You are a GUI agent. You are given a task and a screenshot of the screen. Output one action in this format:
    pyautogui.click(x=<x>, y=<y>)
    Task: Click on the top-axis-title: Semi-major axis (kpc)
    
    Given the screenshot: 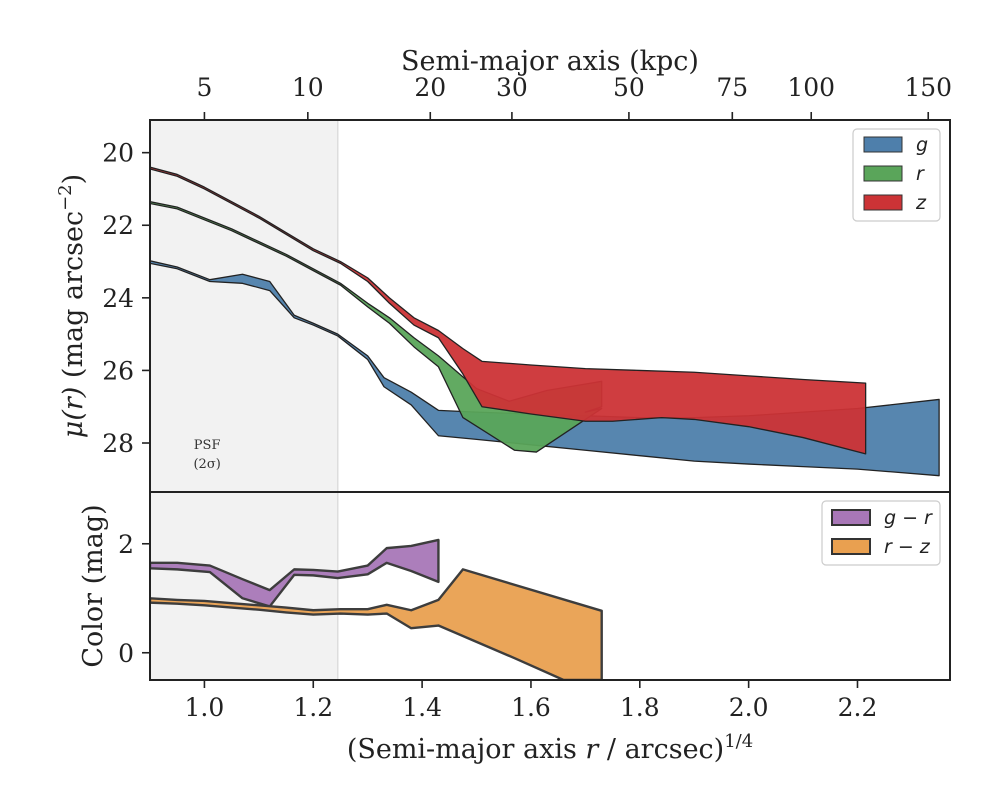 What is the action you would take?
    pyautogui.click(x=550, y=61)
    